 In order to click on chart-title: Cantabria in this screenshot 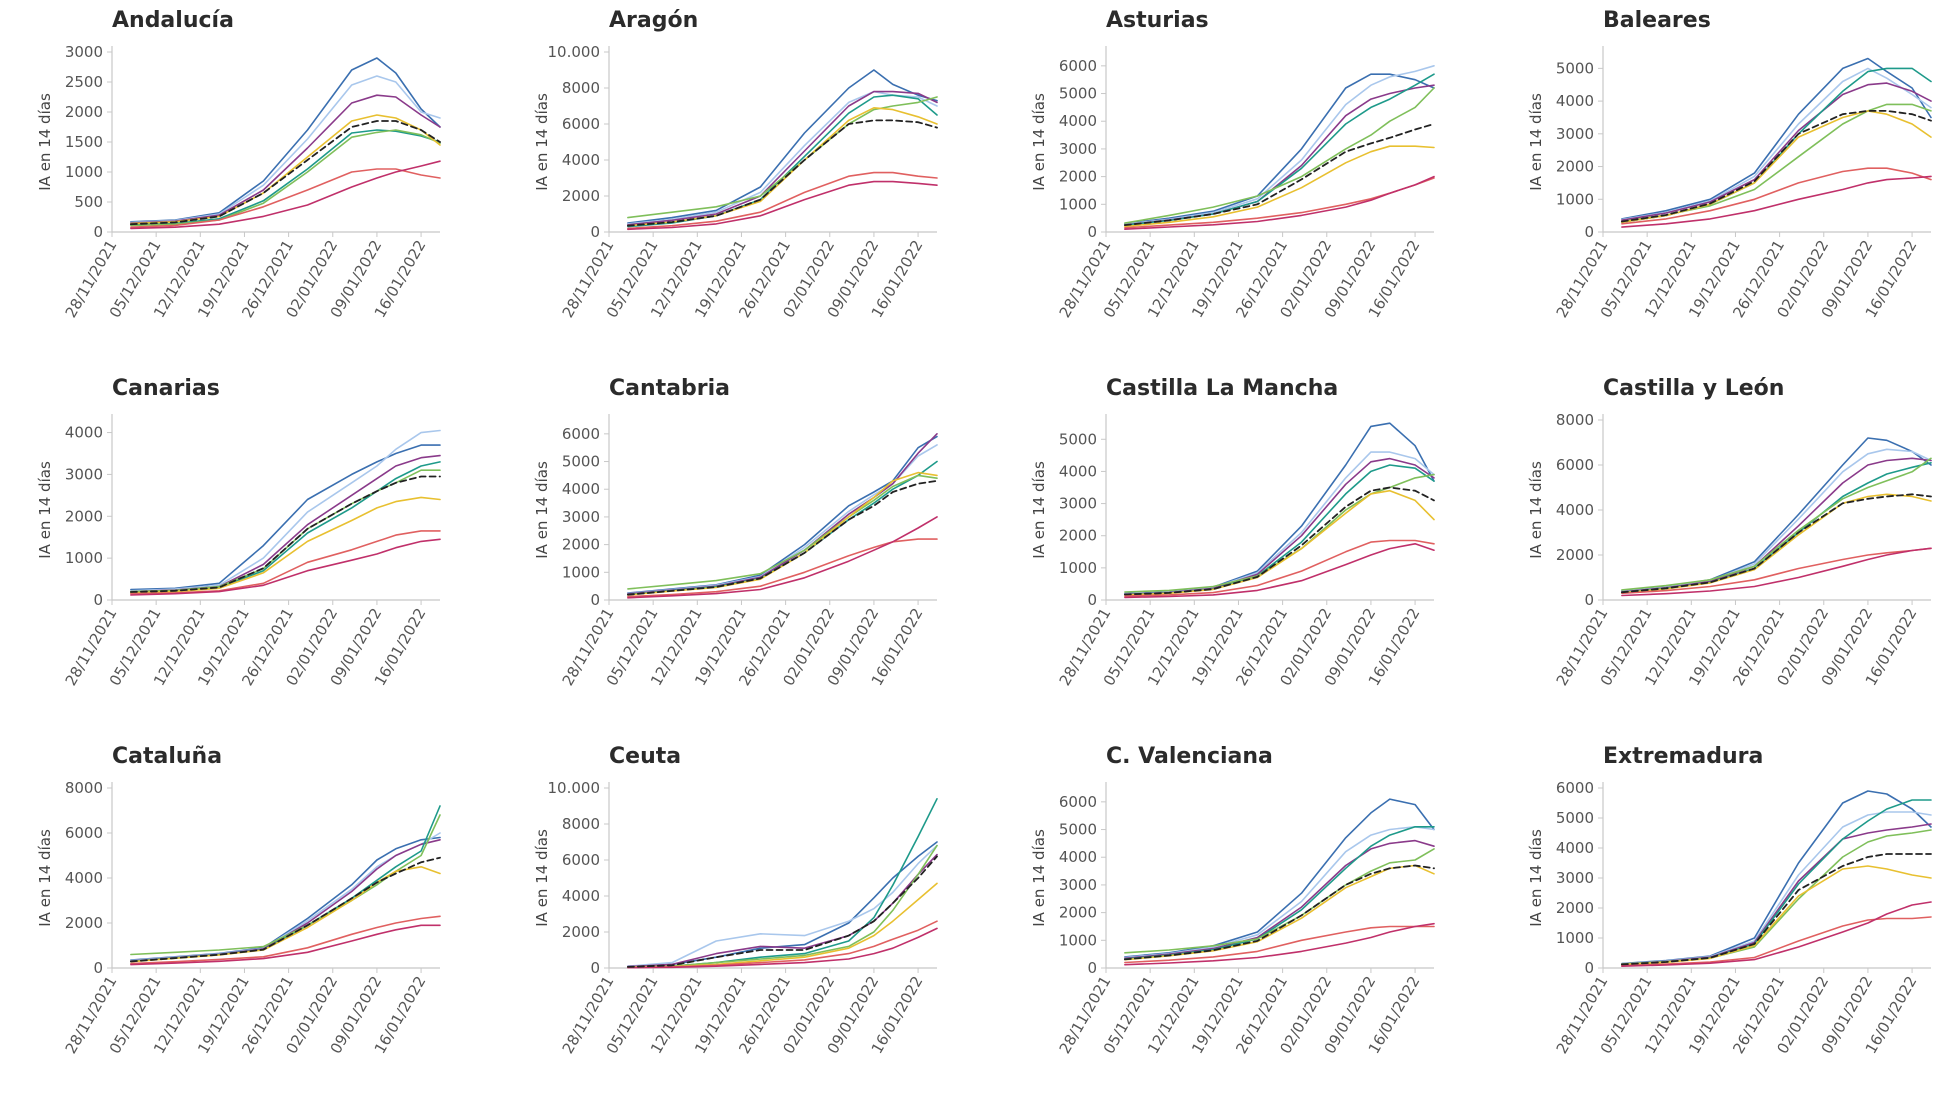, I will do `click(669, 388)`.